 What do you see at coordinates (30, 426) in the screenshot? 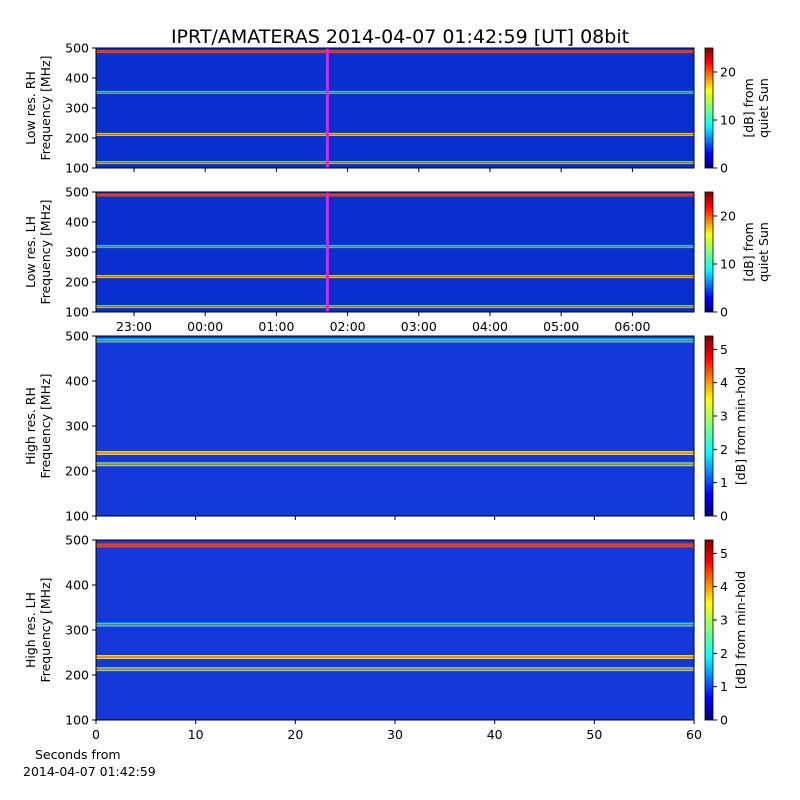
I see `ylabel-line1: High res. RH` at bounding box center [30, 426].